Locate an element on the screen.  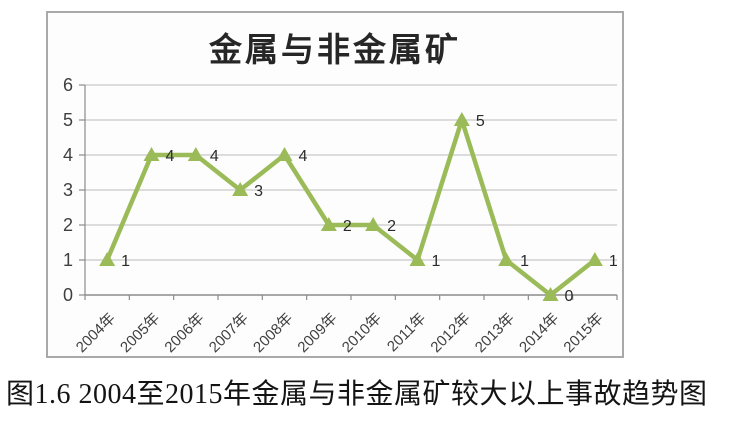
x-tick-label: 2008年 is located at coordinates (273, 333).